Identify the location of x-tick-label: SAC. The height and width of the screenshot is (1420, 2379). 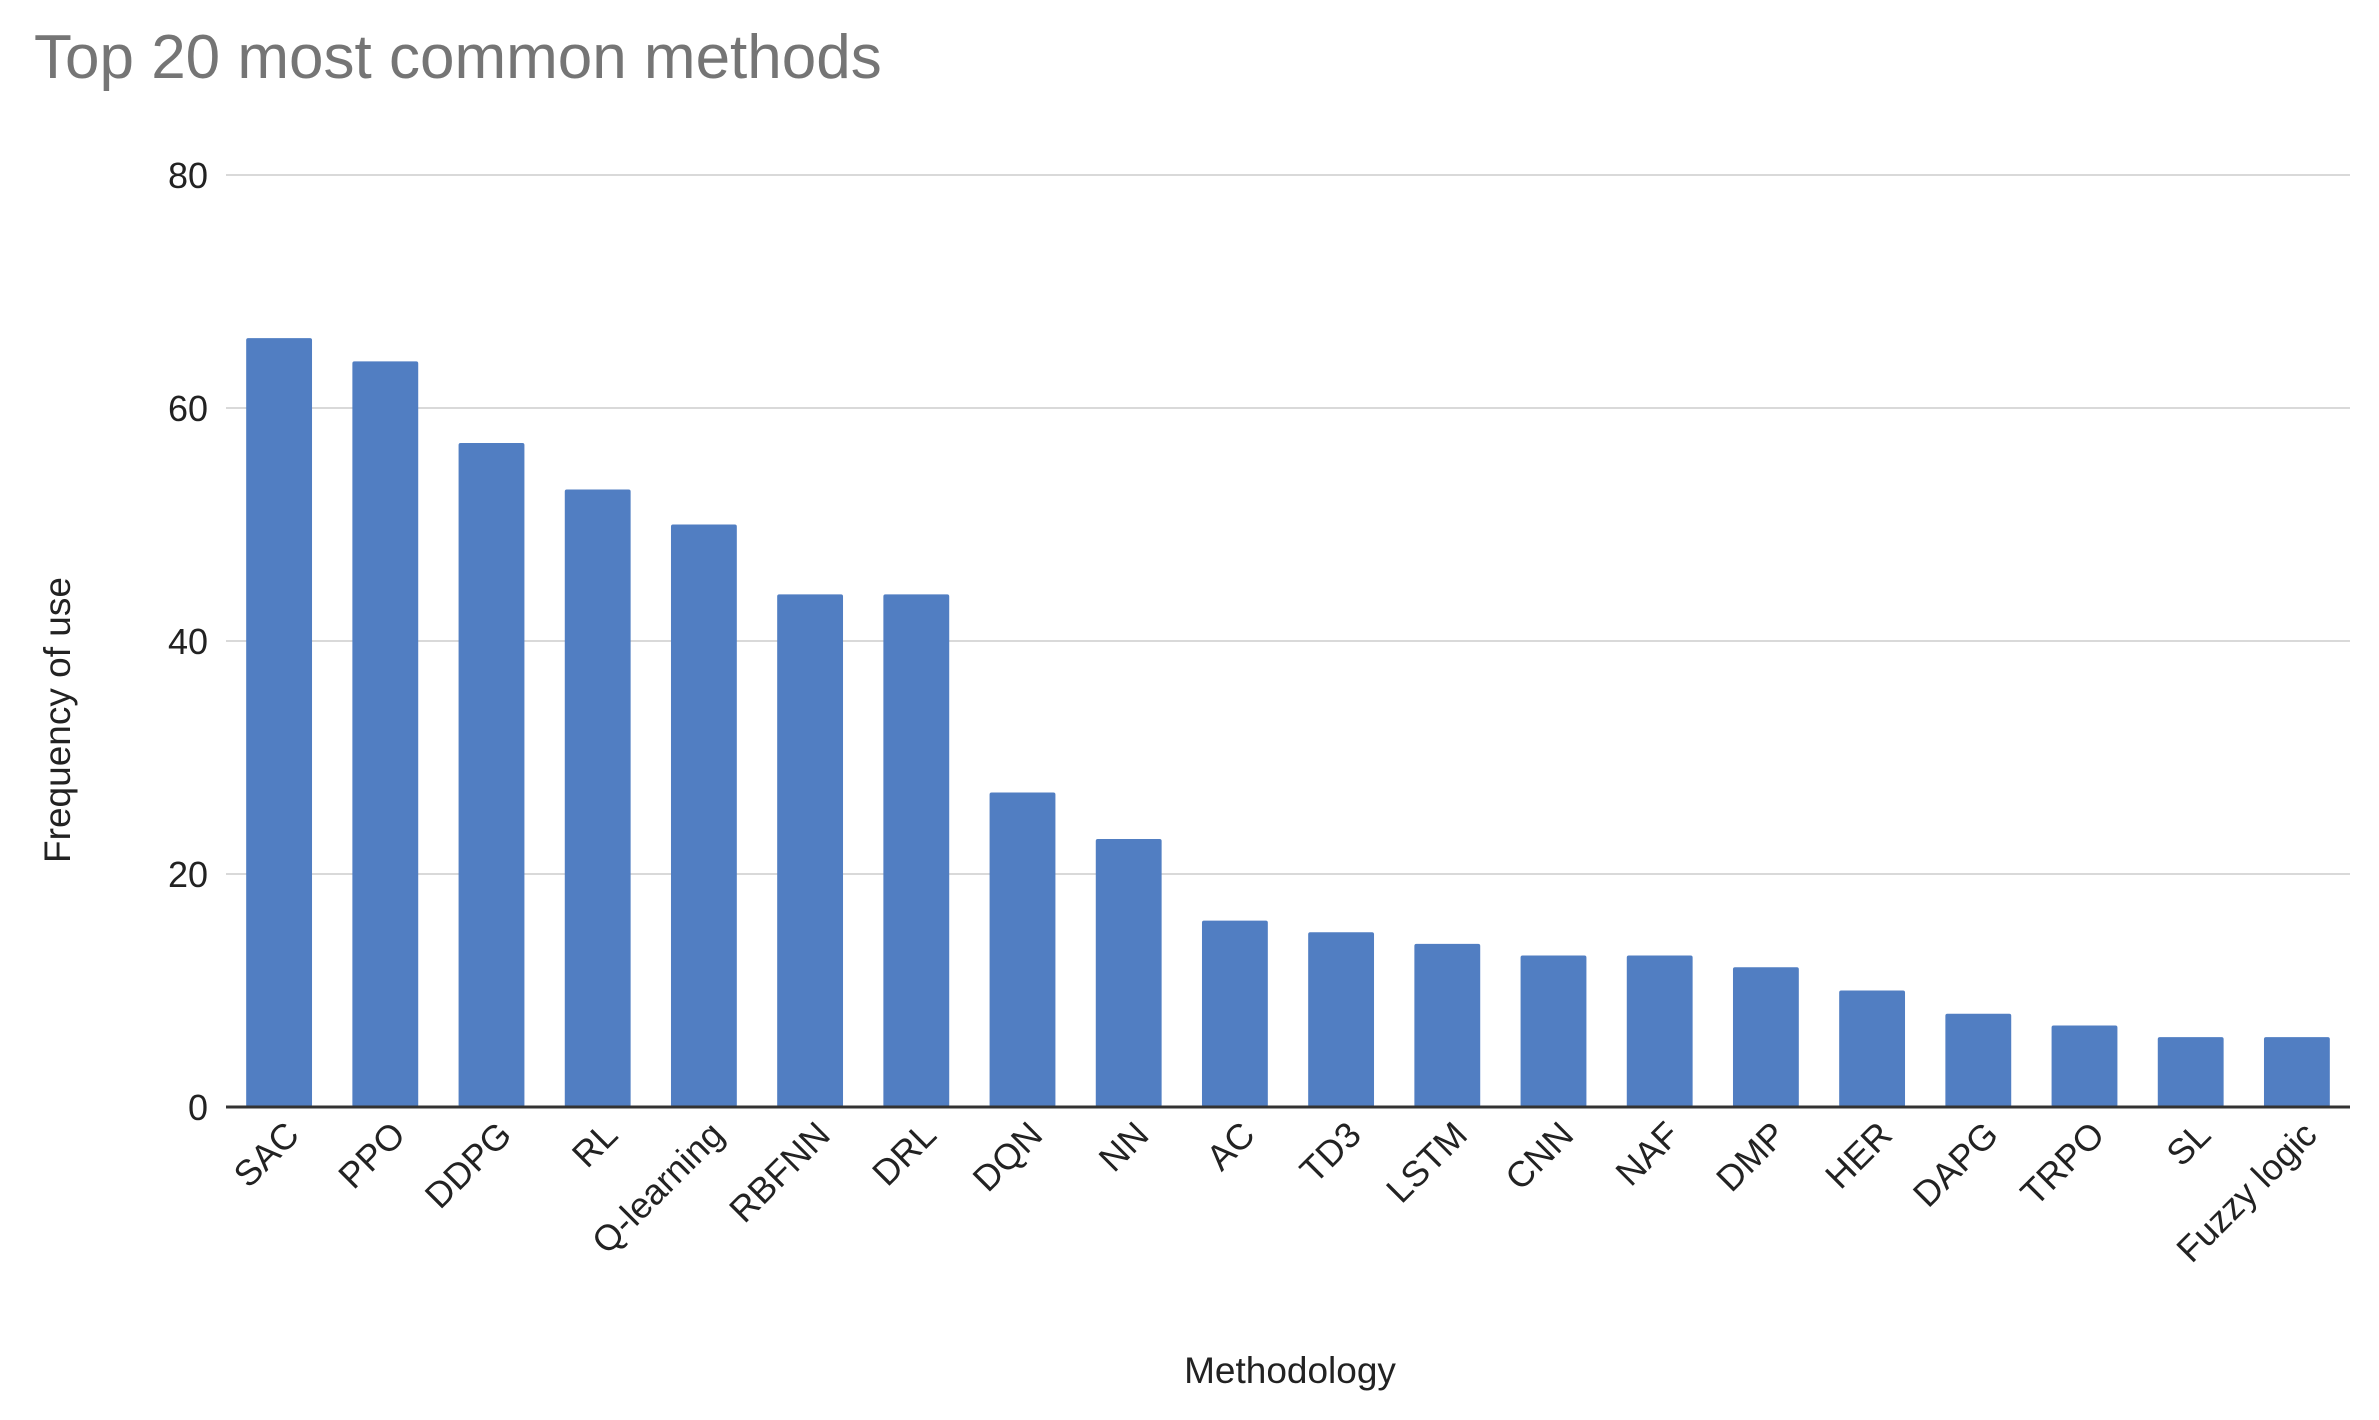
(265, 1154).